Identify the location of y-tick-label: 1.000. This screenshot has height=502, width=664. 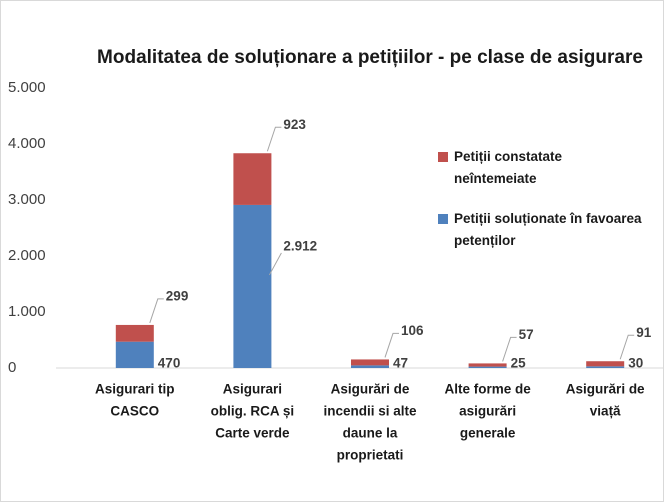
(27, 311).